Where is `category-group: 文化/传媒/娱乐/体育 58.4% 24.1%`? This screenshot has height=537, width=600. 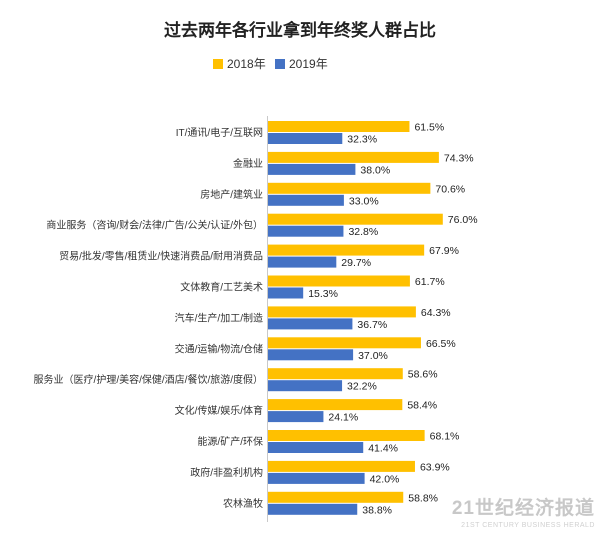 category-group: 文化/传媒/娱乐/体育 58.4% 24.1% is located at coordinates (306, 411).